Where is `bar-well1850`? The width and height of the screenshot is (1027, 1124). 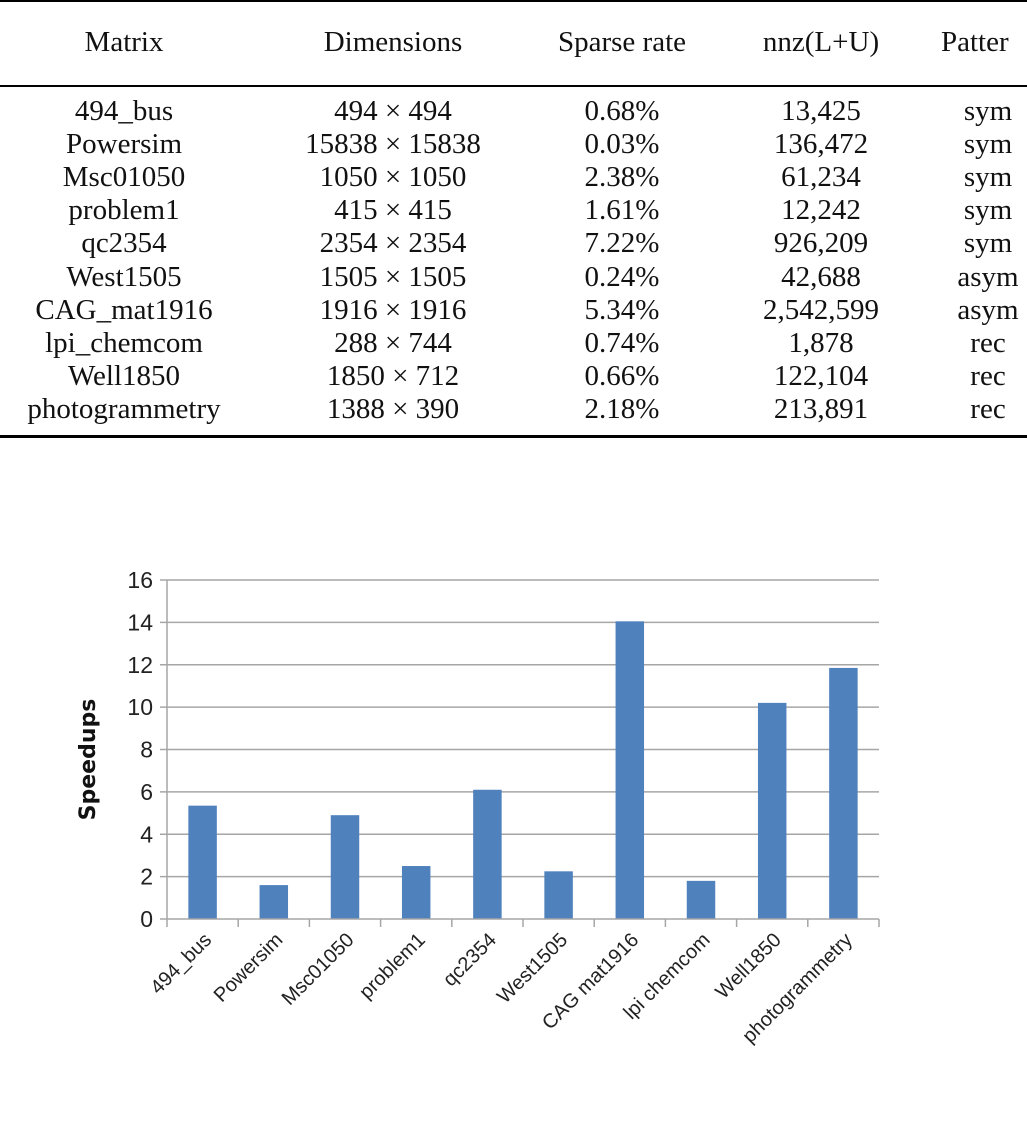
bar-well1850 is located at coordinates (772, 810).